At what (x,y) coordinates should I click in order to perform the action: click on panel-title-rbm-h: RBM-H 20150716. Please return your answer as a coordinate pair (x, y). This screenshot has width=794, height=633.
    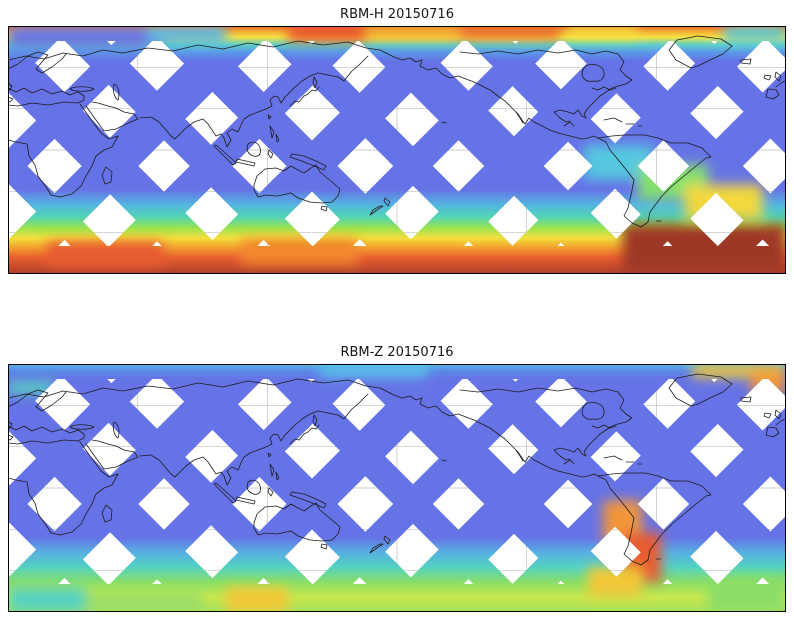
    Looking at the image, I should click on (397, 14).